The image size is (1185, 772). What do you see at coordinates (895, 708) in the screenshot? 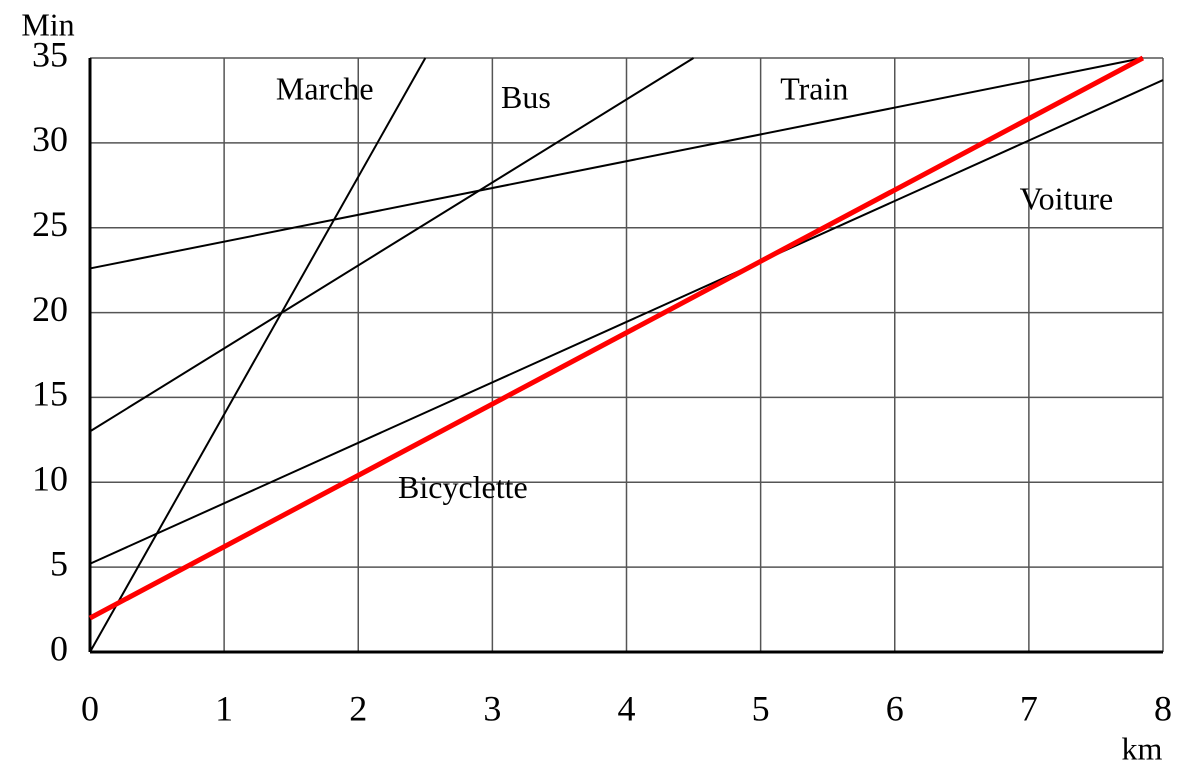
I see `x-tick-label: 6` at bounding box center [895, 708].